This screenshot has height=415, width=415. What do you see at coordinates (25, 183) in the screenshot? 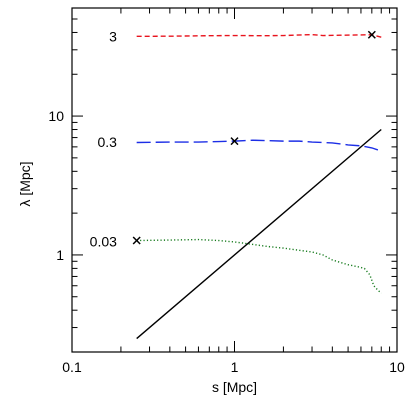
I see `y-axis-title: λ [Mpc]` at bounding box center [25, 183].